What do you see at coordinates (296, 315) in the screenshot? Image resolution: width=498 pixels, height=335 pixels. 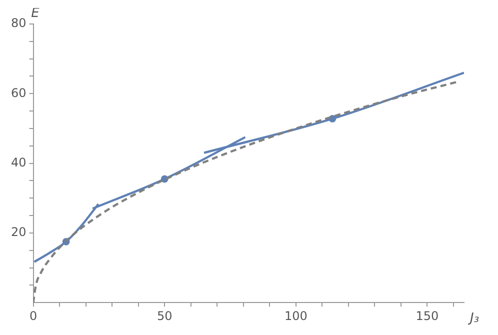 I see `x-tick-label: 100` at bounding box center [296, 315].